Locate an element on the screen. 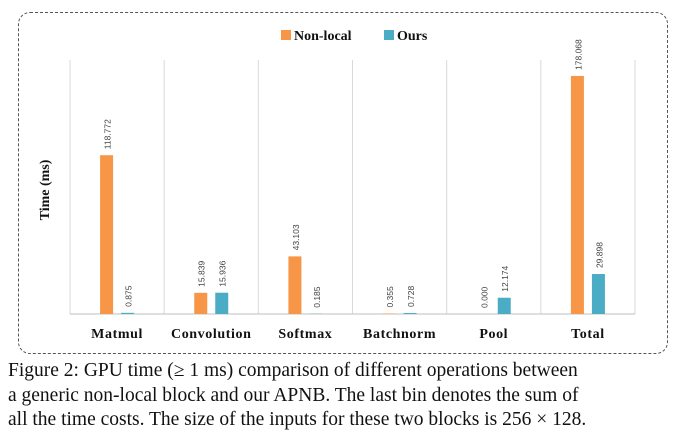 This screenshot has width=688, height=445. x-tick-label-batchnorm: Batchnorm is located at coordinates (399, 334).